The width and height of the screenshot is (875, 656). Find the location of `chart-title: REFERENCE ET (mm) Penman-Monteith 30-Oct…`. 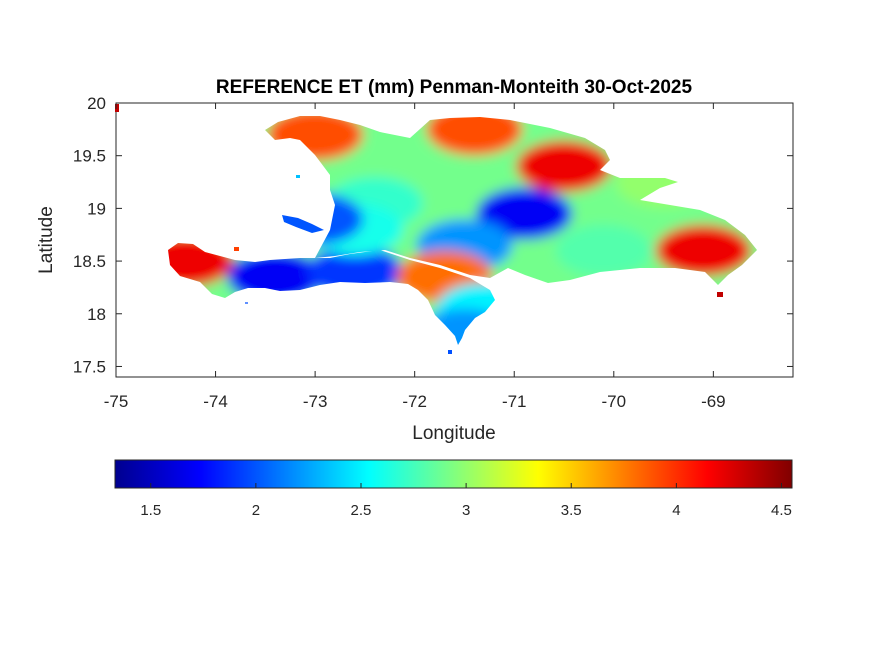

chart-title: REFERENCE ET (mm) Penman-Monteith 30-Oct… is located at coordinates (454, 87).